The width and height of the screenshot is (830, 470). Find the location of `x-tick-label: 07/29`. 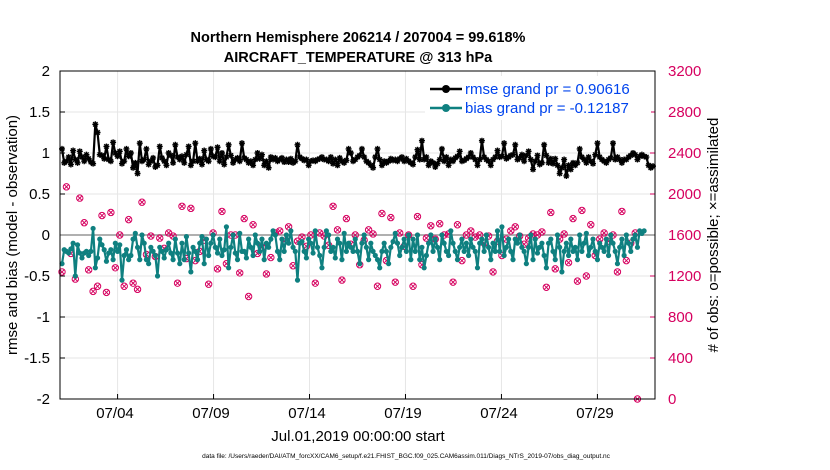

x-tick-label: 07/29 is located at coordinates (595, 413).